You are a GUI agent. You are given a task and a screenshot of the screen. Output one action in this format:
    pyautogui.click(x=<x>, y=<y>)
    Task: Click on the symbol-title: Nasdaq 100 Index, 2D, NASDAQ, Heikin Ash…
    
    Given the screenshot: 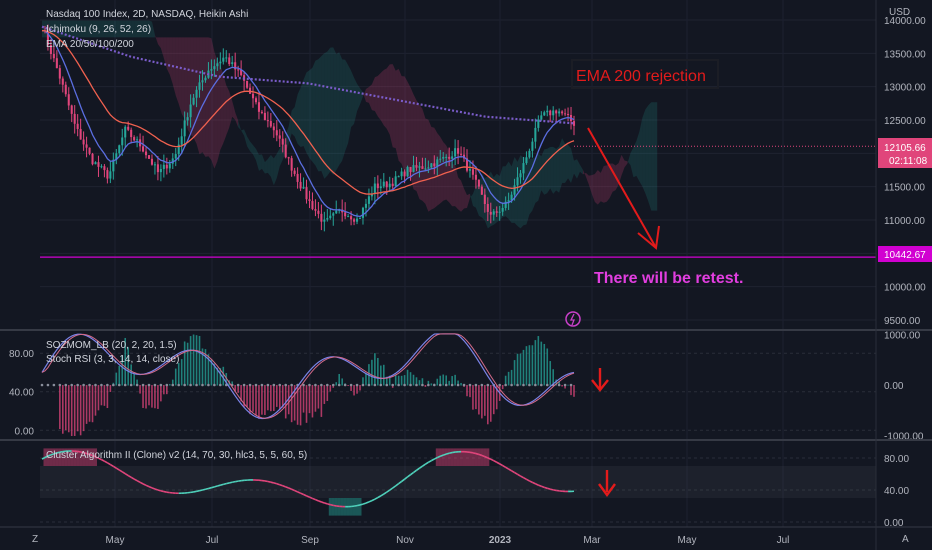 What is the action you would take?
    pyautogui.click(x=147, y=14)
    